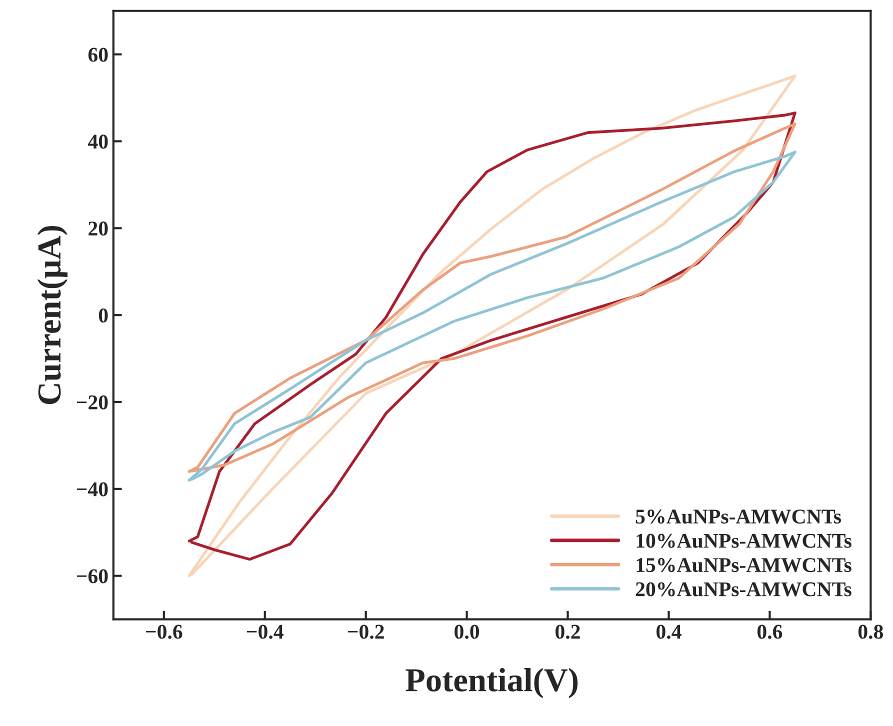  Describe the element at coordinates (92, 402) in the screenshot. I see `y-tick-label: −20` at that location.